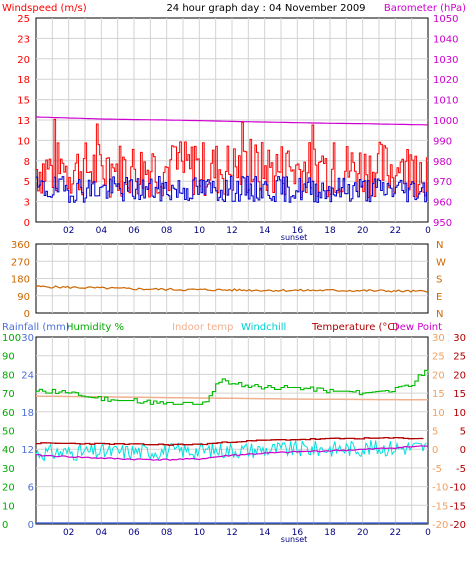 The image size is (468, 561). I want to click on y-tick-label-barometer: 1010, so click(445, 101).